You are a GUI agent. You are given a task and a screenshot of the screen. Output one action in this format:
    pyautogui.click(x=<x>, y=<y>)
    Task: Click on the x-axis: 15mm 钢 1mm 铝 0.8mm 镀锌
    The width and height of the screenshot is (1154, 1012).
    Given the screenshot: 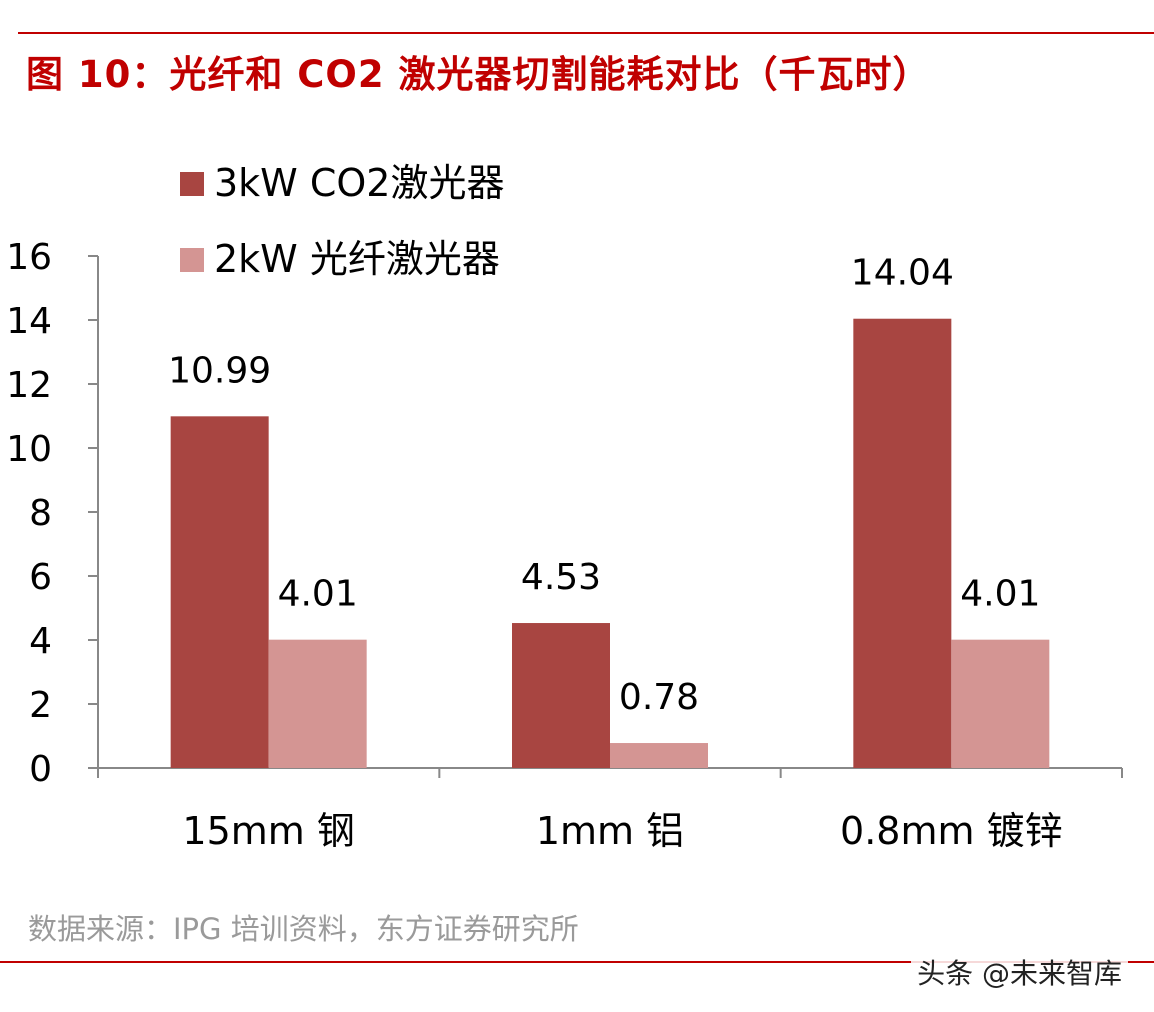 What is the action you would take?
    pyautogui.click(x=610, y=810)
    